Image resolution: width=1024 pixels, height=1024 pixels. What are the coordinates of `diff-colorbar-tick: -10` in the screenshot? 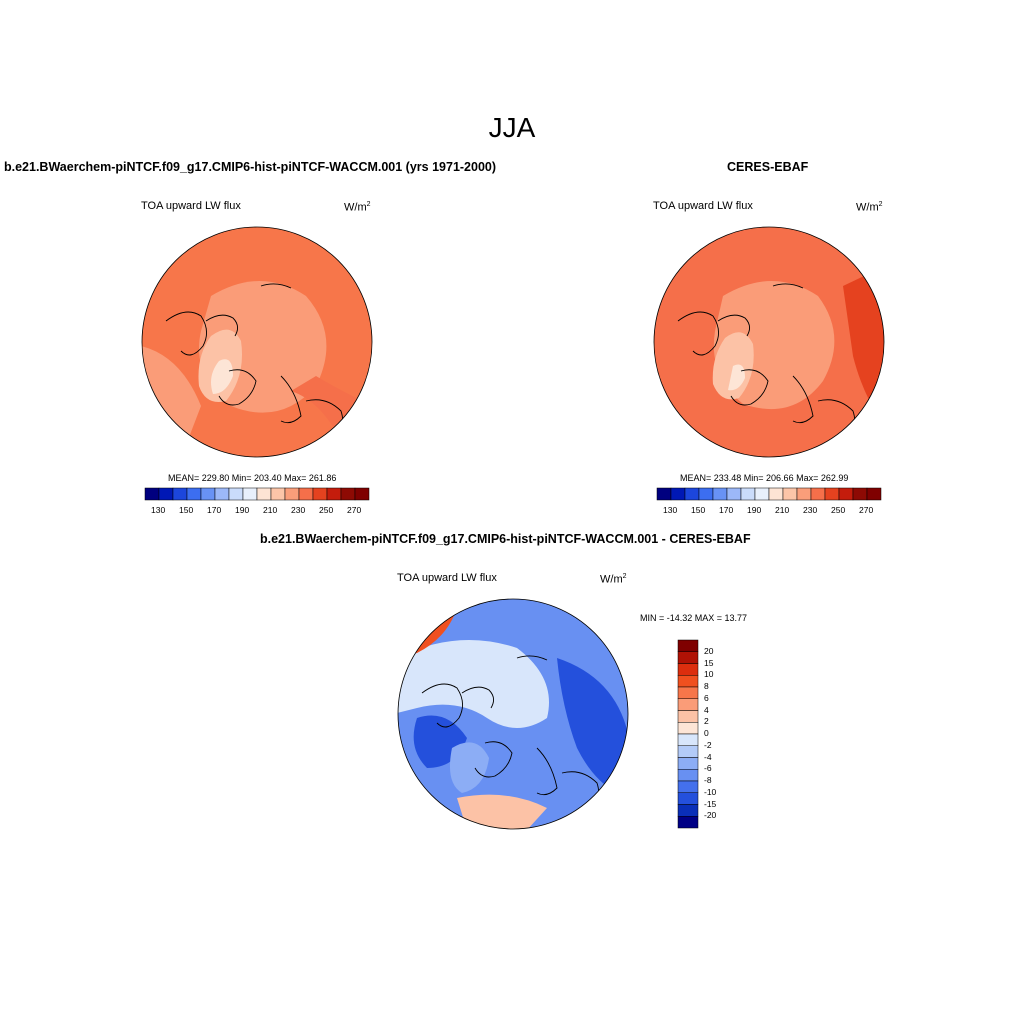 It's located at (710, 791).